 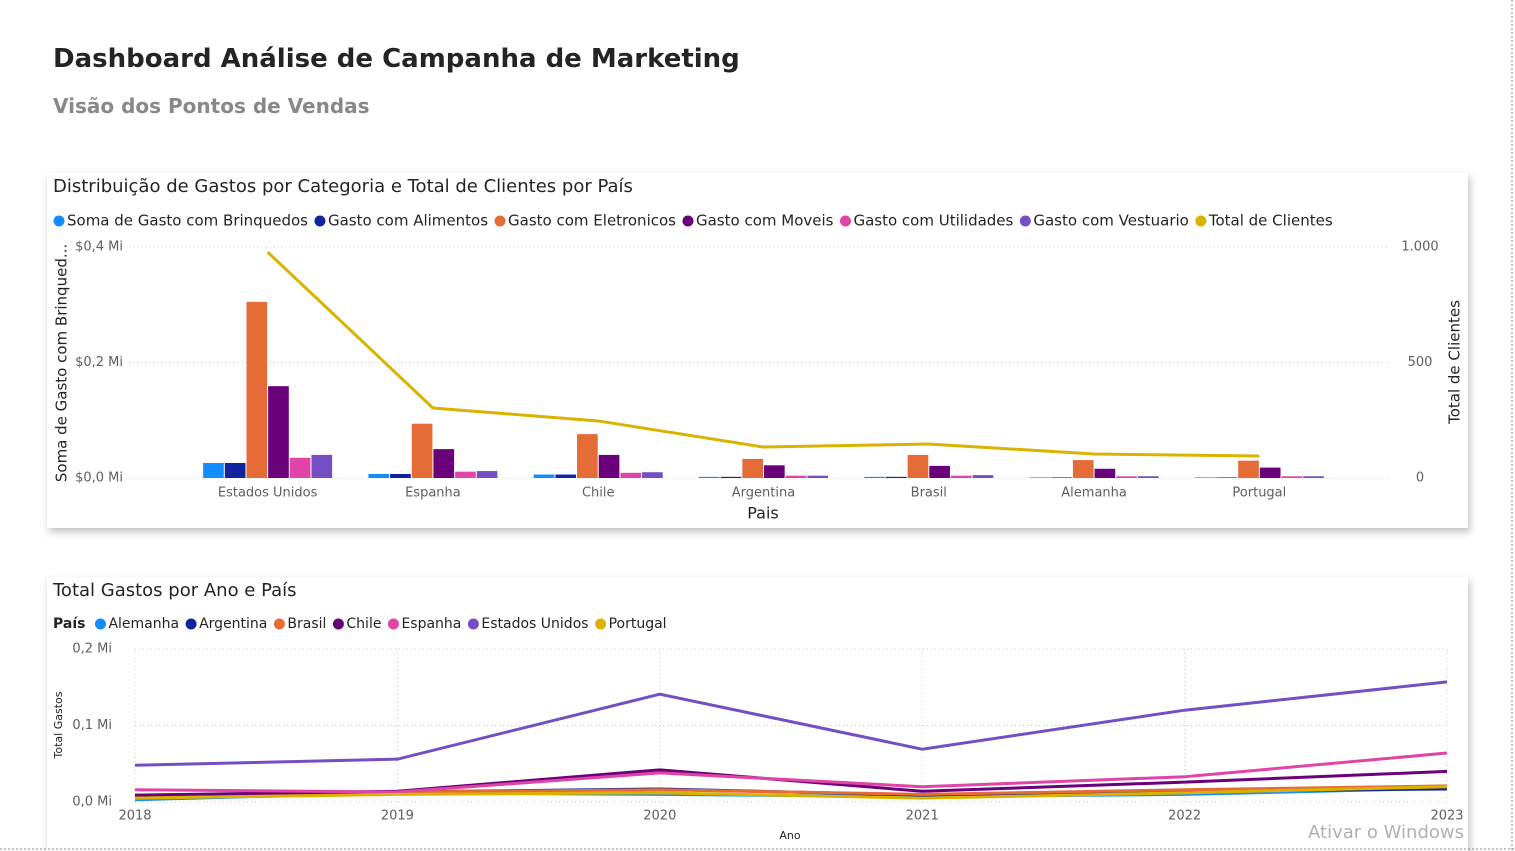 What do you see at coordinates (143, 624) in the screenshot?
I see `legend-label: Alemanha` at bounding box center [143, 624].